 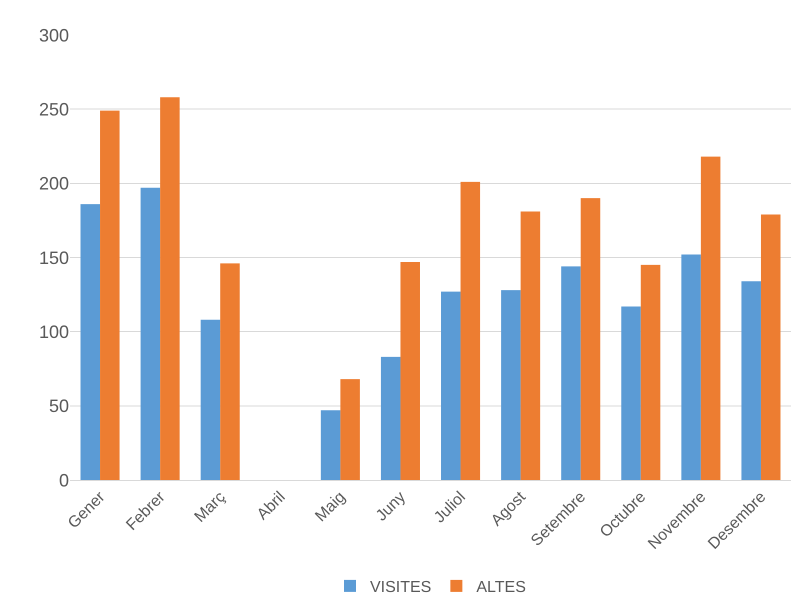 I want to click on y-tick-label: 250, so click(x=53, y=109).